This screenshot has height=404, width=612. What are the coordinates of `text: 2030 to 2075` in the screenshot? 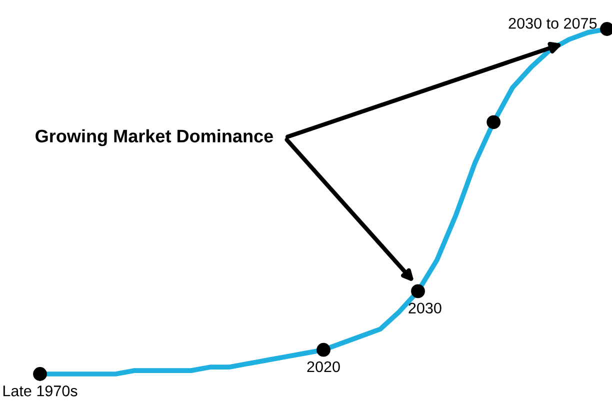 It's located at (552, 23).